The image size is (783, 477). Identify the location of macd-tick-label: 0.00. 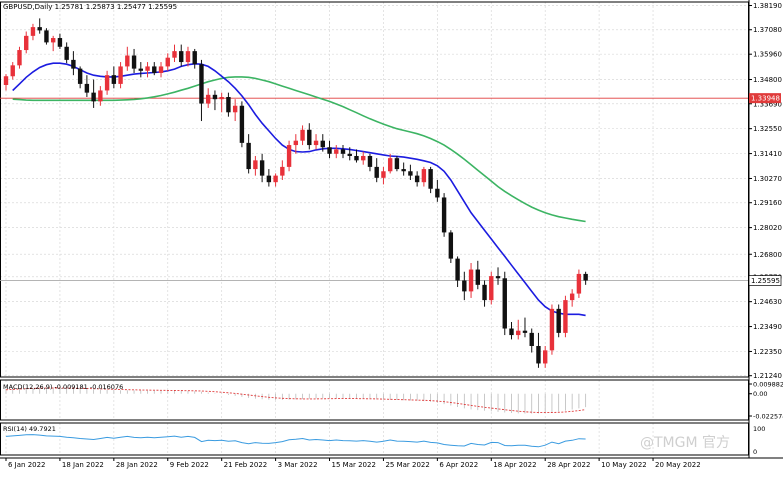
(760, 394).